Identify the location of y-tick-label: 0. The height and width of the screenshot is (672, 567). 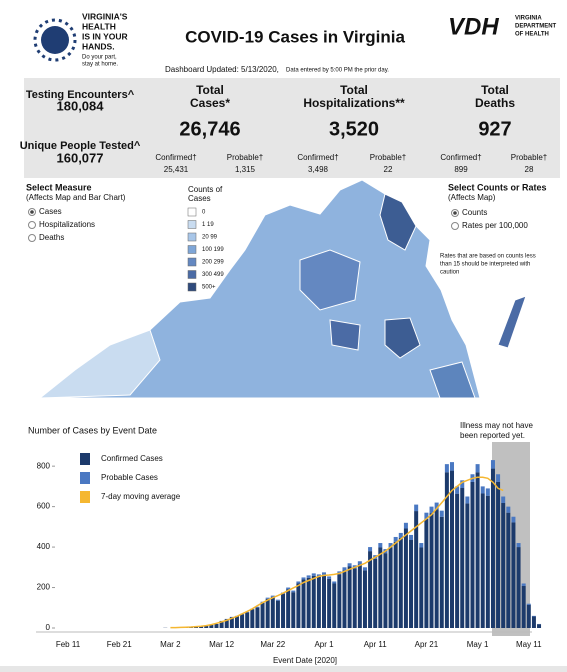
(48, 627).